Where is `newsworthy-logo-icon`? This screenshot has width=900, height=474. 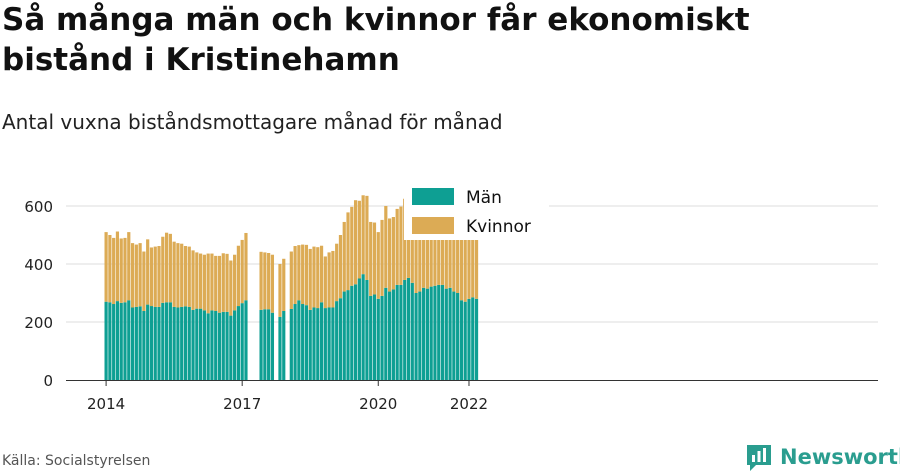 newsworthy-logo-icon is located at coordinates (759, 458).